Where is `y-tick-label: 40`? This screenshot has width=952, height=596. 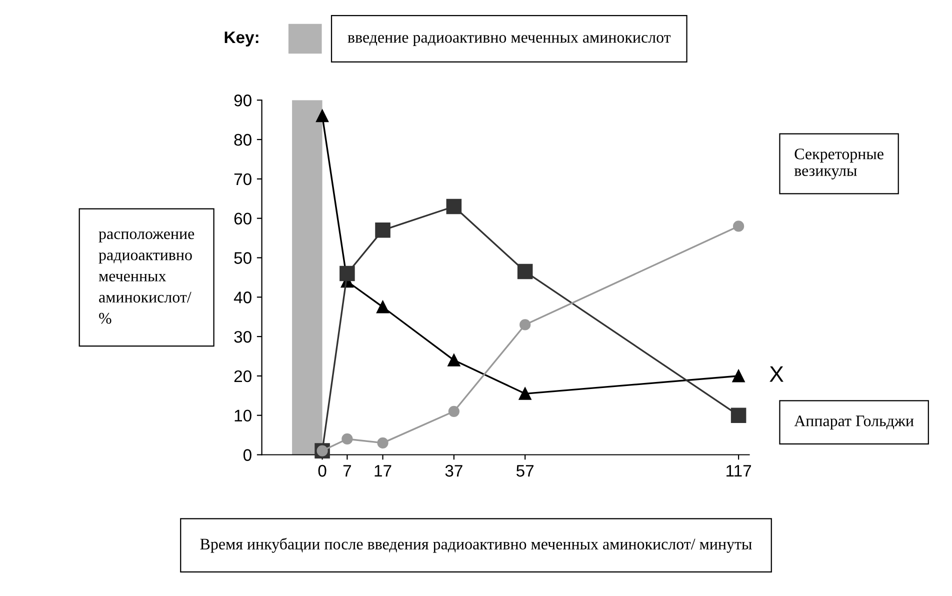 y-tick-label: 40 is located at coordinates (243, 298).